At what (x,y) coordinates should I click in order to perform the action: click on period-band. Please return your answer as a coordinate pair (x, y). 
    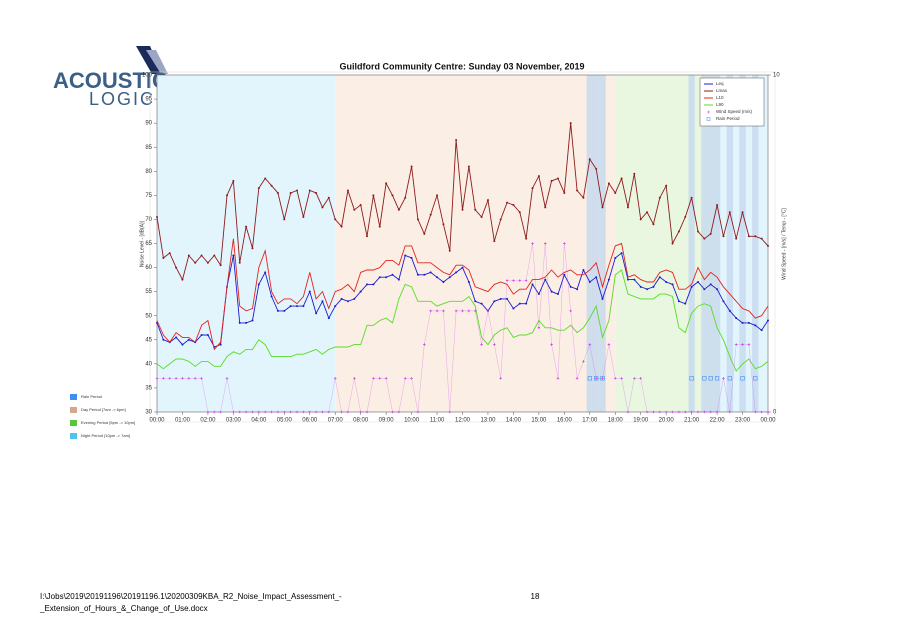
    Looking at the image, I should click on (666, 243).